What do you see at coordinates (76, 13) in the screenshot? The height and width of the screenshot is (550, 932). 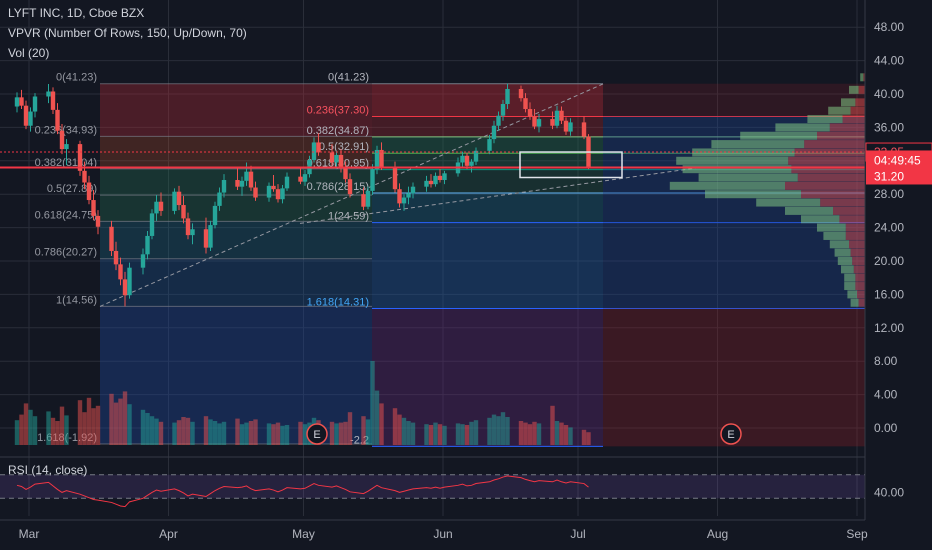 I see `symbol-legend: LYFT INC, 1D, Cboe BZX` at bounding box center [76, 13].